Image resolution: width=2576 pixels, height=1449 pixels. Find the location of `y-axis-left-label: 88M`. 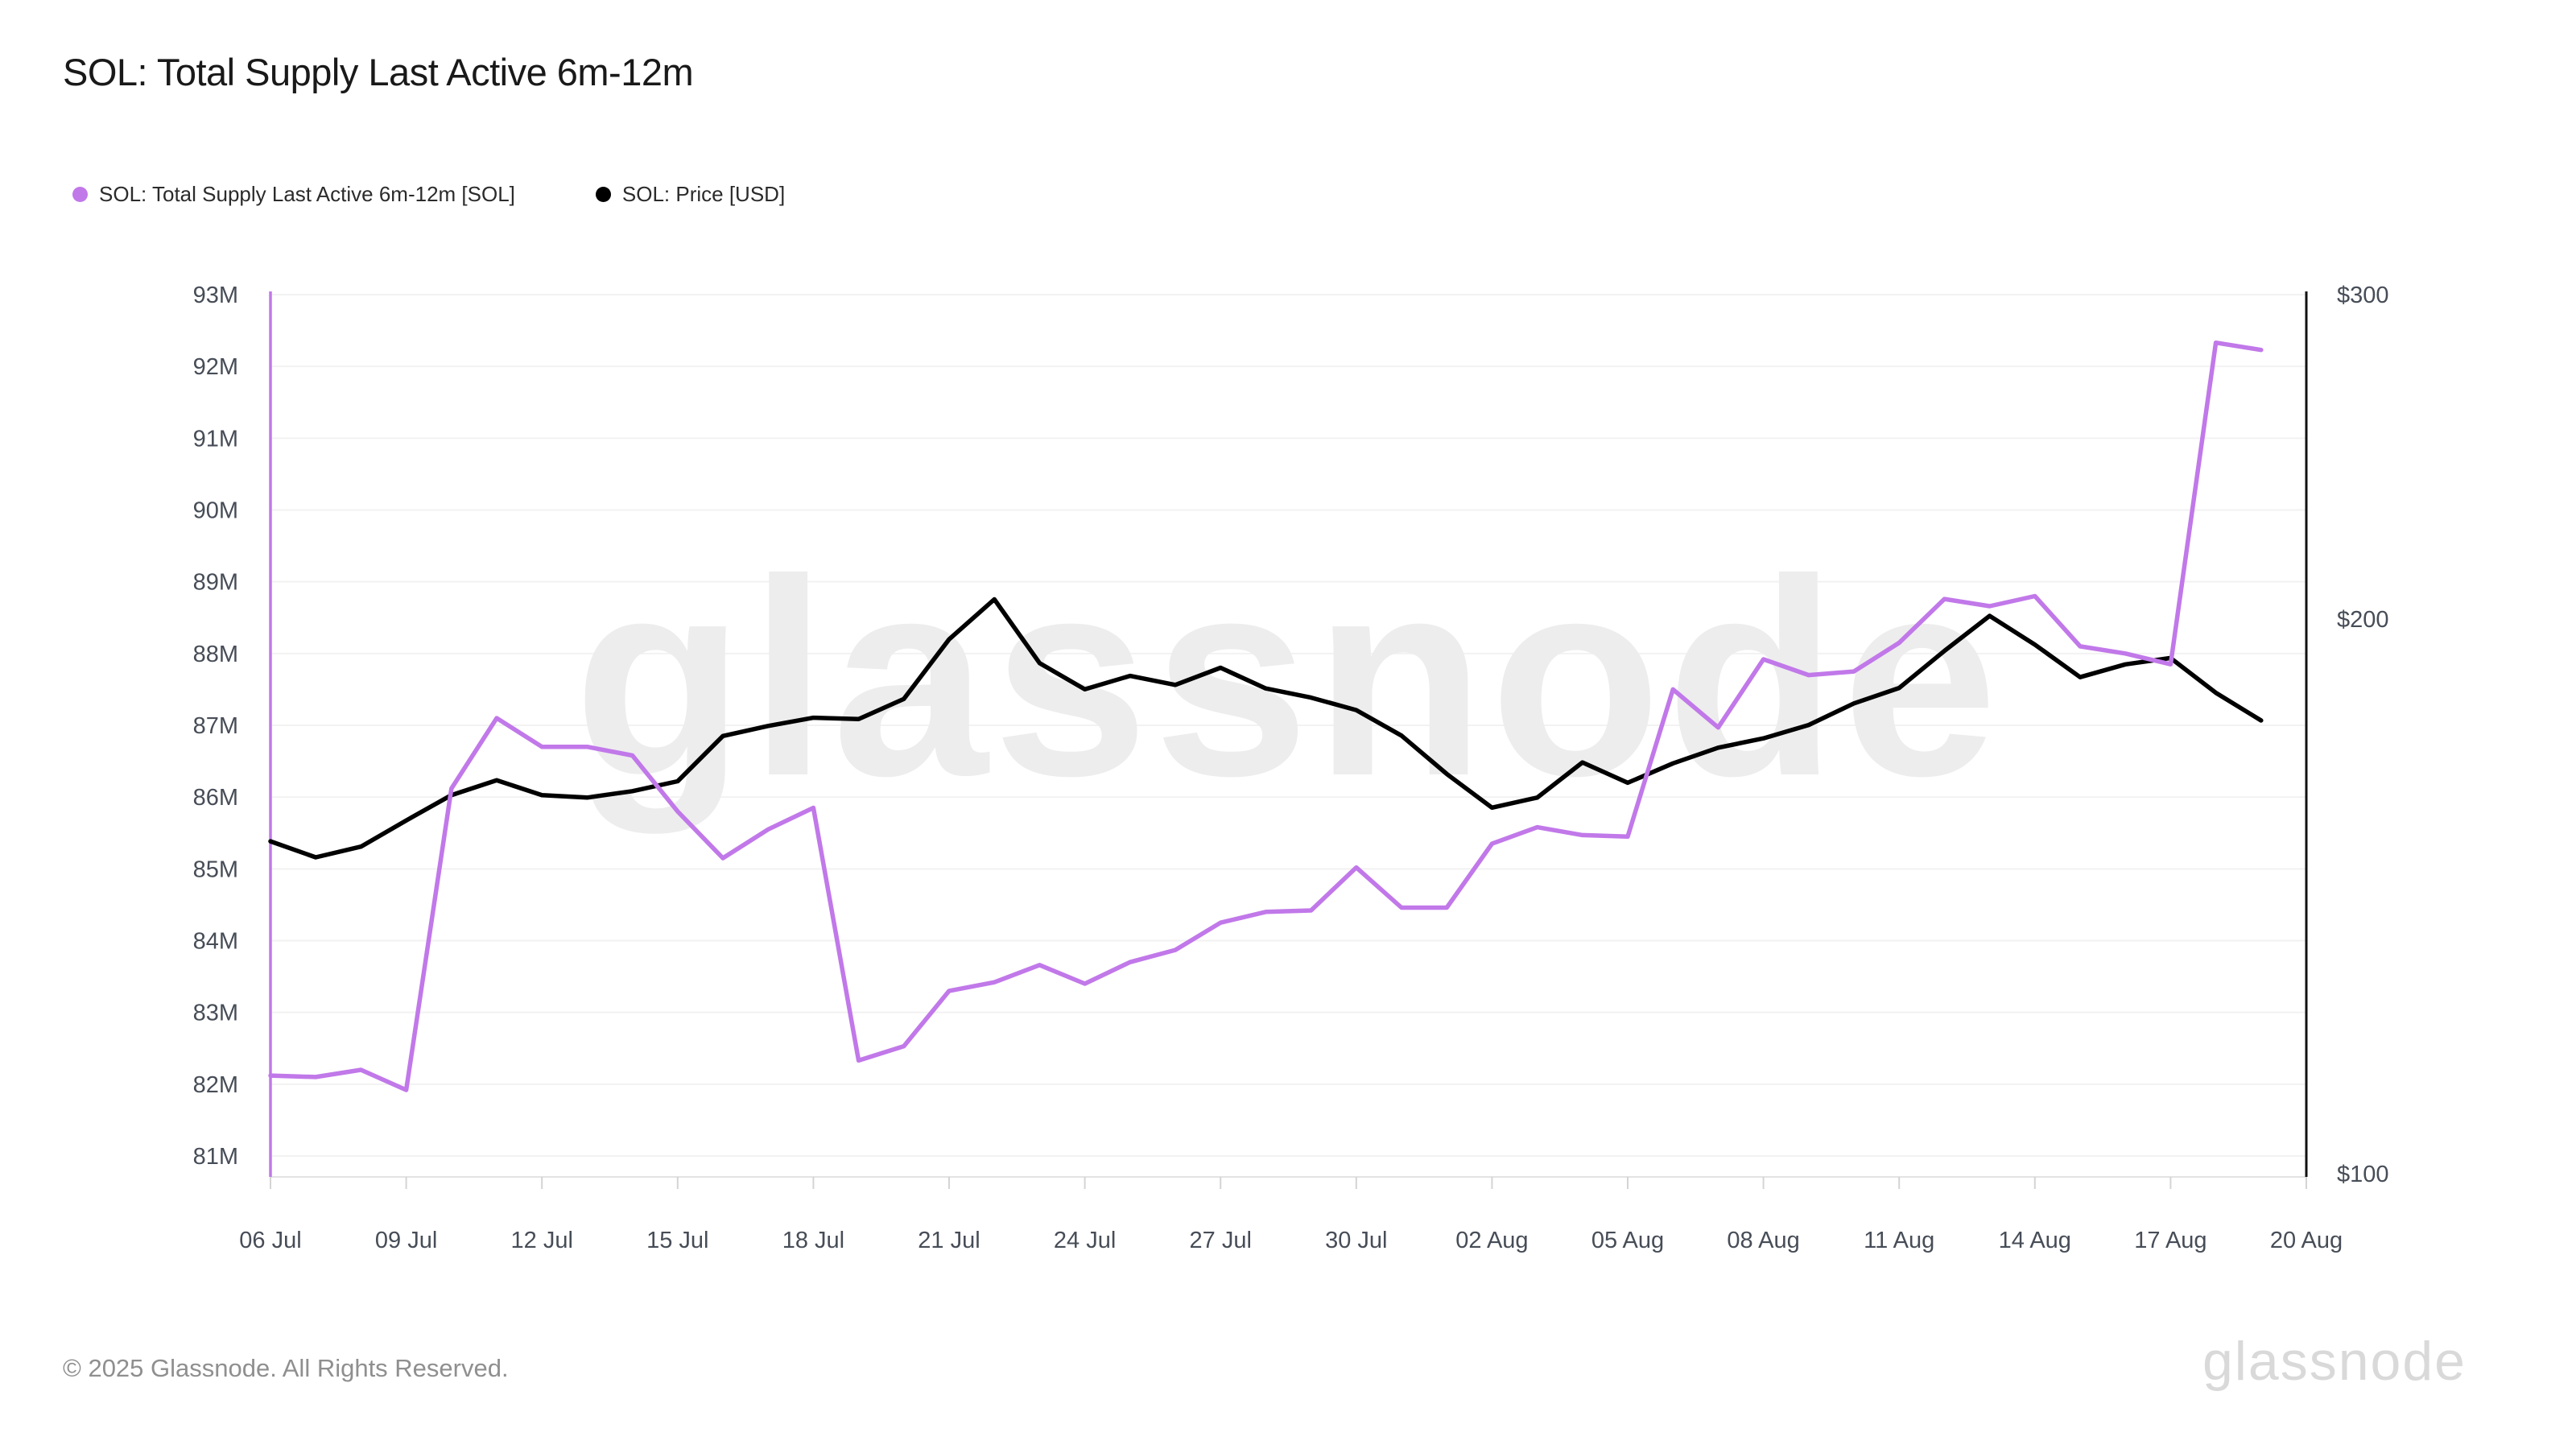

y-axis-left-label: 88M is located at coordinates (215, 654).